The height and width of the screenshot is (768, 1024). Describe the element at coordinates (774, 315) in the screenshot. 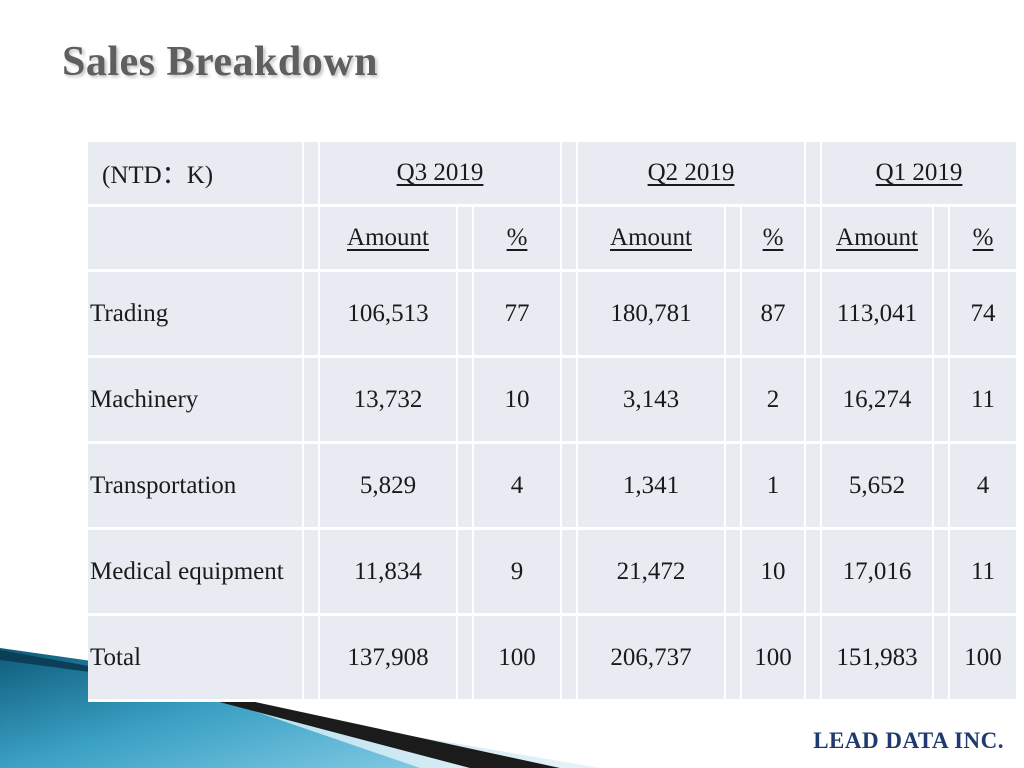

I see `percent-cell: 87` at that location.